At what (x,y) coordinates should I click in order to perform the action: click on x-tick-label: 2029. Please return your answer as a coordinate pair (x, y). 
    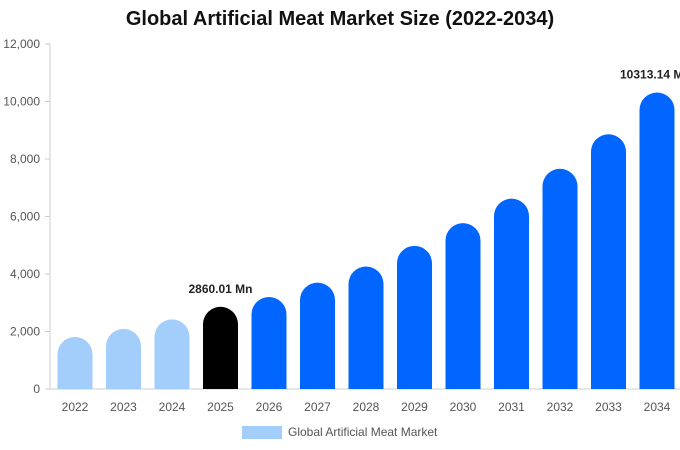
    Looking at the image, I should click on (414, 407).